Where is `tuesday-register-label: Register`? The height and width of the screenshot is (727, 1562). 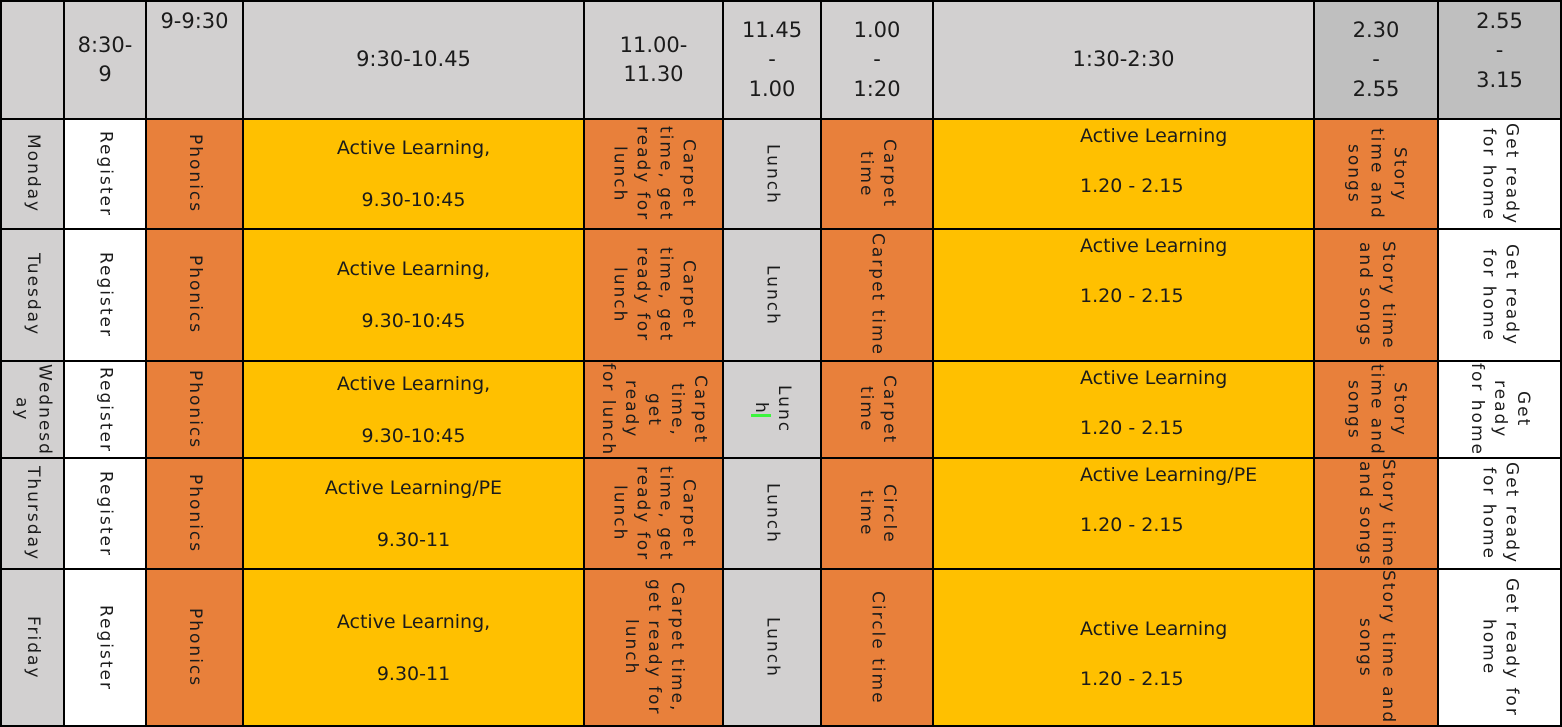
tuesday-register-label: Register is located at coordinates (105, 295).